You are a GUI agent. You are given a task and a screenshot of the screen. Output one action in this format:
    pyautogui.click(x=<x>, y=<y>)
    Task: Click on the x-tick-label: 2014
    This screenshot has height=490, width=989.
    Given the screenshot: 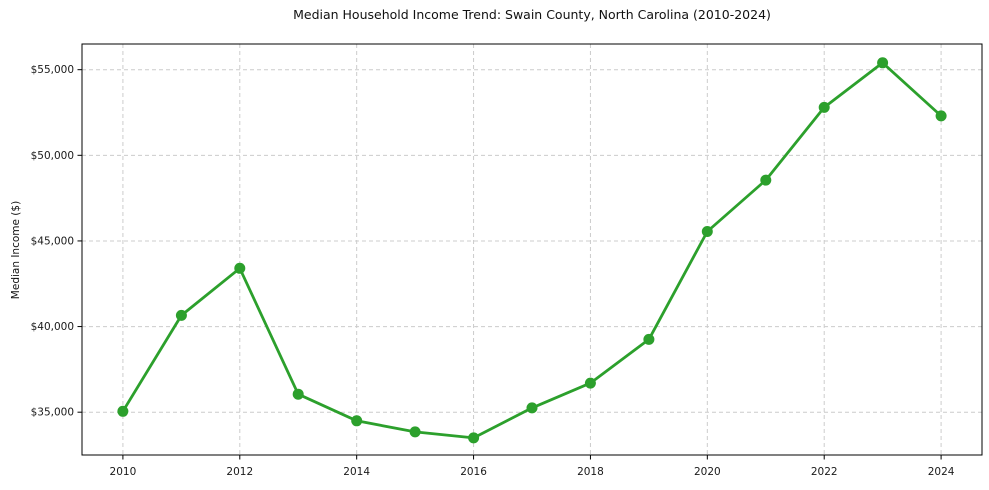 What is the action you would take?
    pyautogui.click(x=356, y=472)
    